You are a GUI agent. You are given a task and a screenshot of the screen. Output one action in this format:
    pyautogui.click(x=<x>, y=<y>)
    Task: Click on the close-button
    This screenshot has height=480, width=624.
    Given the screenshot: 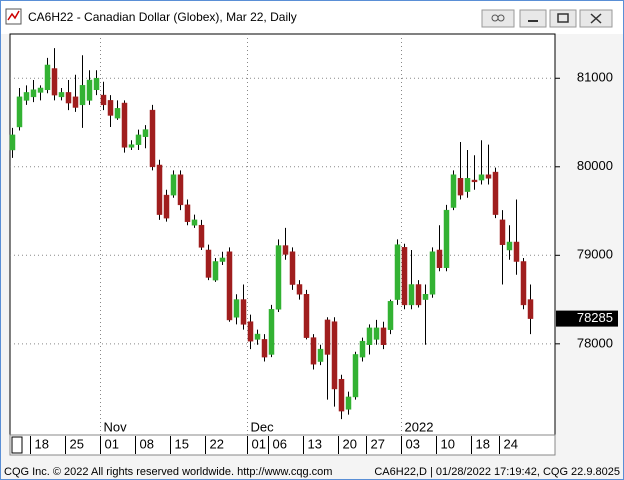 What is the action you would take?
    pyautogui.click(x=596, y=18)
    